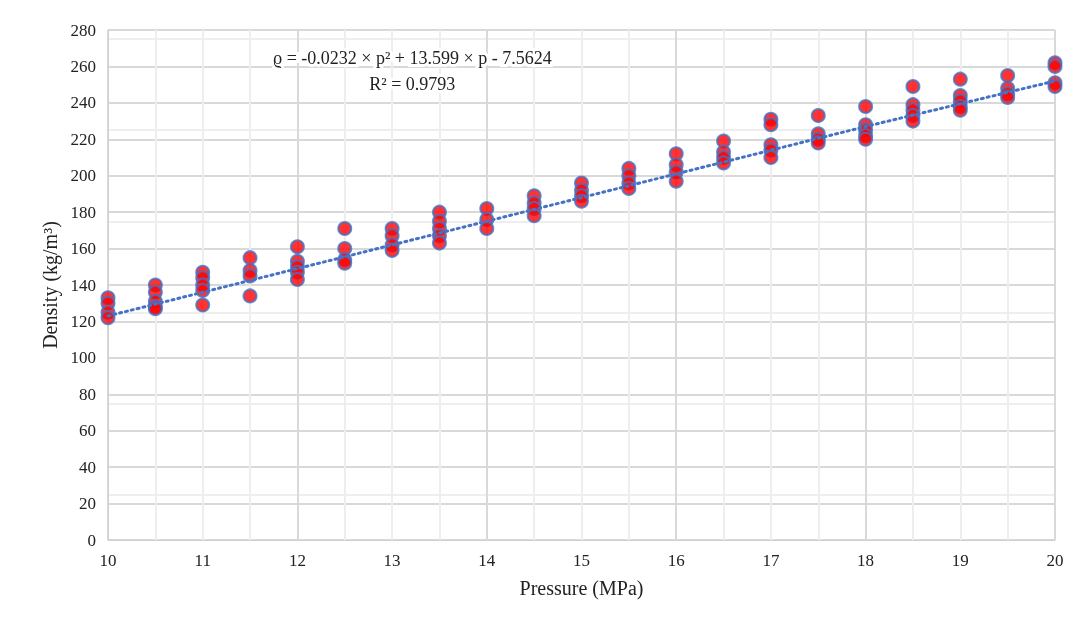 The image size is (1080, 639). Describe the element at coordinates (83, 66) in the screenshot. I see `y-tick-label: 260` at that location.